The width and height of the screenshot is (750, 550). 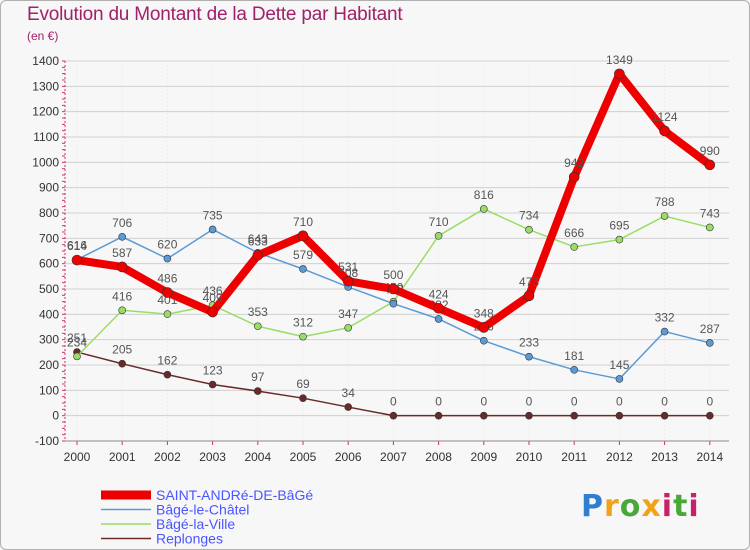 What do you see at coordinates (77, 338) in the screenshot?
I see `data-label: 251` at bounding box center [77, 338].